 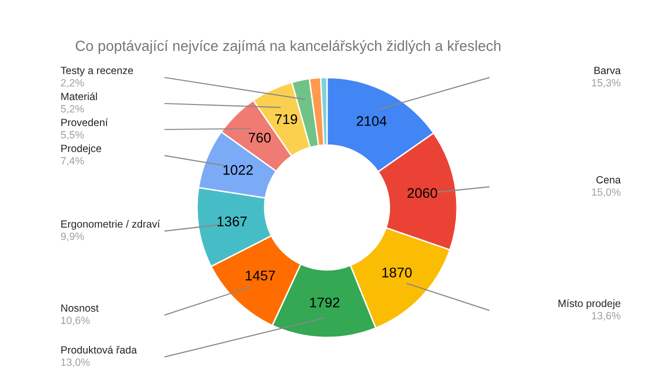 What do you see at coordinates (606, 187) in the screenshot?
I see `slice-label: Cena 15,0%` at bounding box center [606, 187].